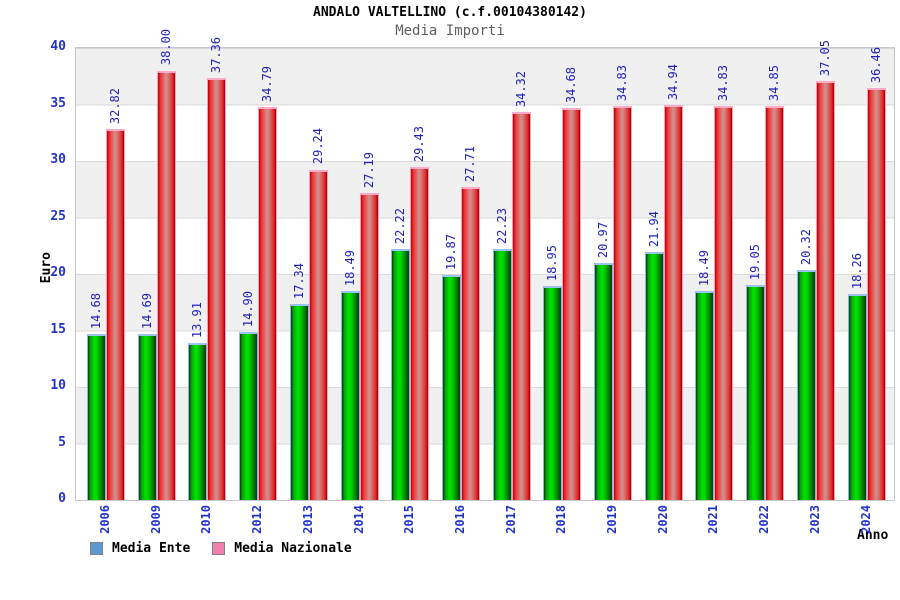 The width and height of the screenshot is (900, 600). I want to click on y-tick-label: 10, so click(58, 385).